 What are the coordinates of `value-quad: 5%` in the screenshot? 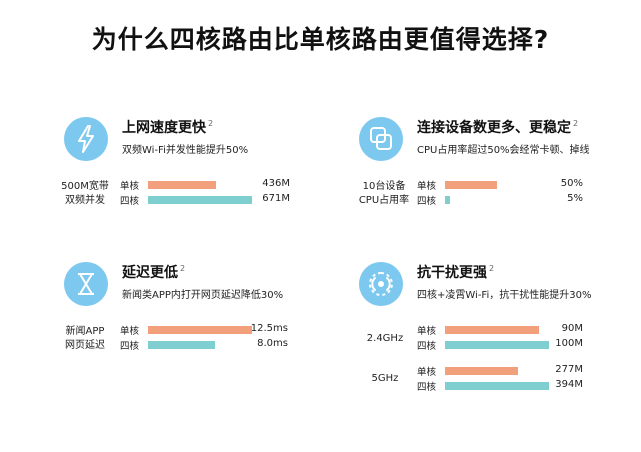 It's located at (575, 198).